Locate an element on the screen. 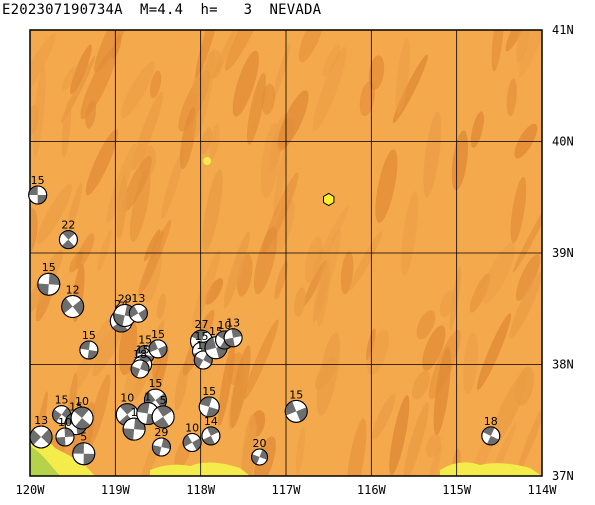 The width and height of the screenshot is (595, 505). longitude-tick-label: 117W is located at coordinates (287, 490).